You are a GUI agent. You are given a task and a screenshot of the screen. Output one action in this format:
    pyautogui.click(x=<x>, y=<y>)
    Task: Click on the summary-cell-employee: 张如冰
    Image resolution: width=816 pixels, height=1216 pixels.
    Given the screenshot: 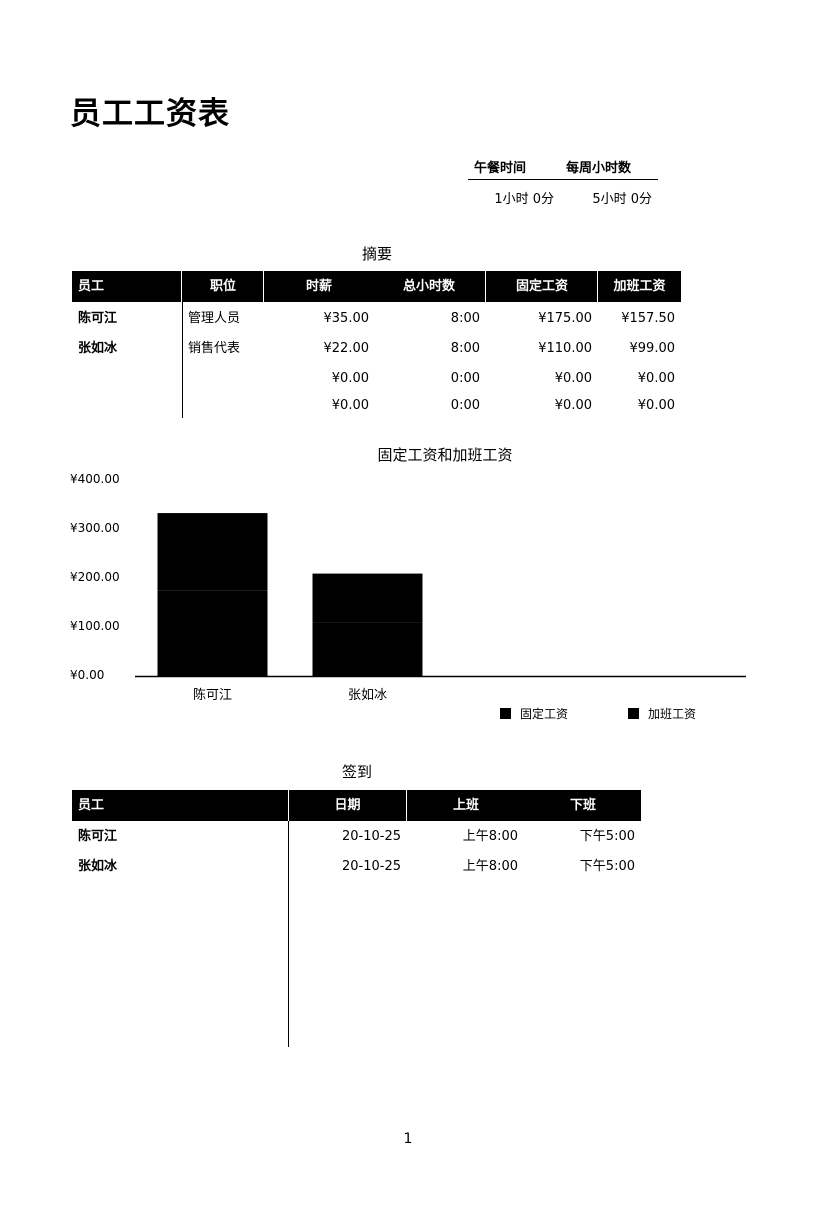 What is the action you would take?
    pyautogui.click(x=98, y=348)
    